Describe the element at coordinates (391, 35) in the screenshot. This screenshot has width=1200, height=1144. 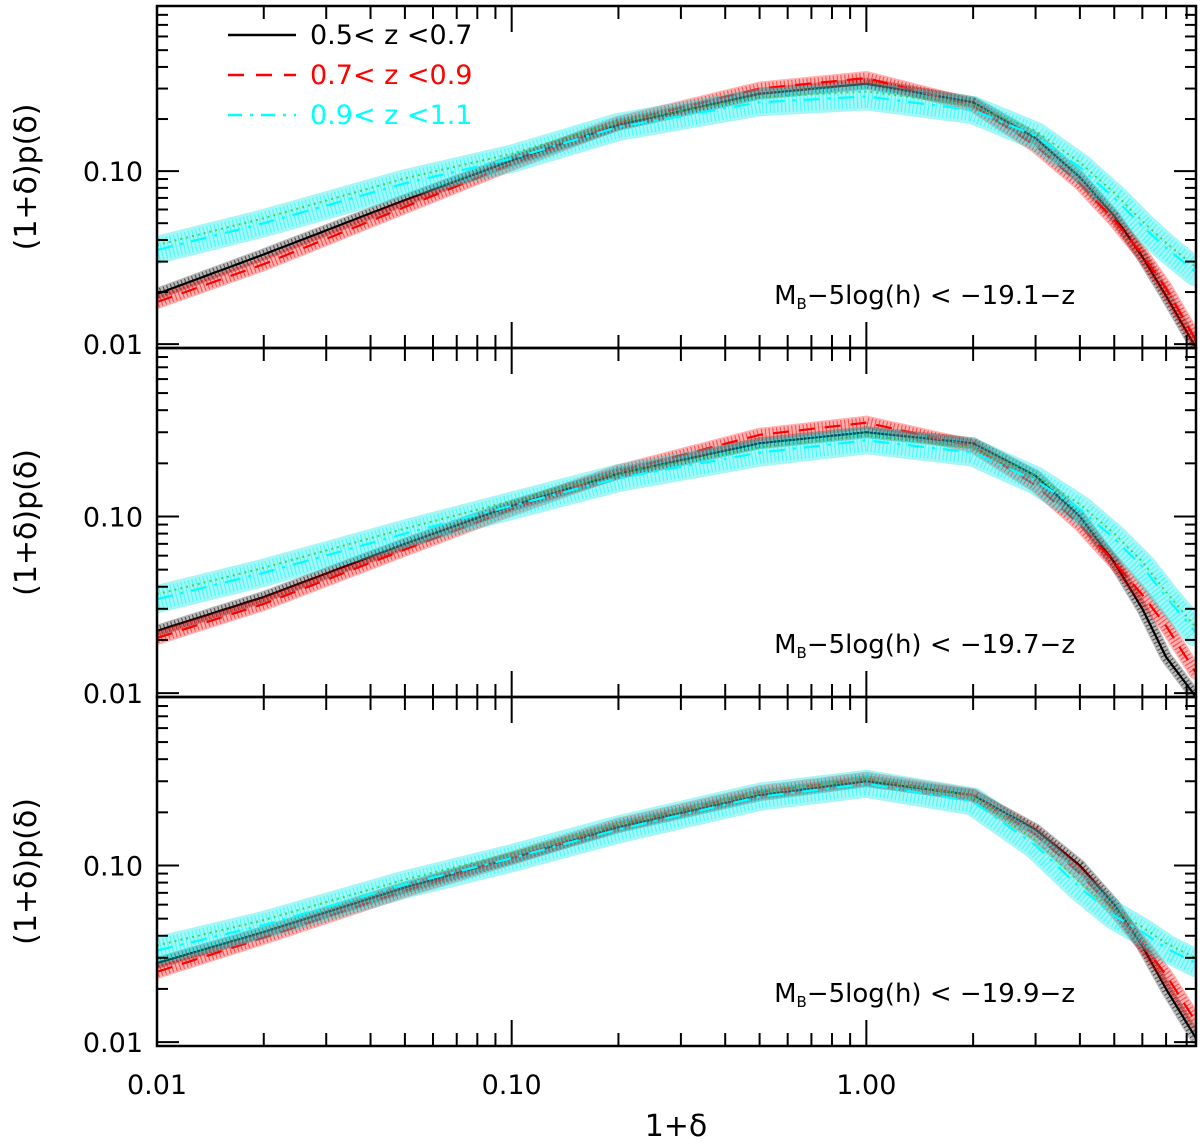
I see `legend-label-1: 0.5< z <0.7` at that location.